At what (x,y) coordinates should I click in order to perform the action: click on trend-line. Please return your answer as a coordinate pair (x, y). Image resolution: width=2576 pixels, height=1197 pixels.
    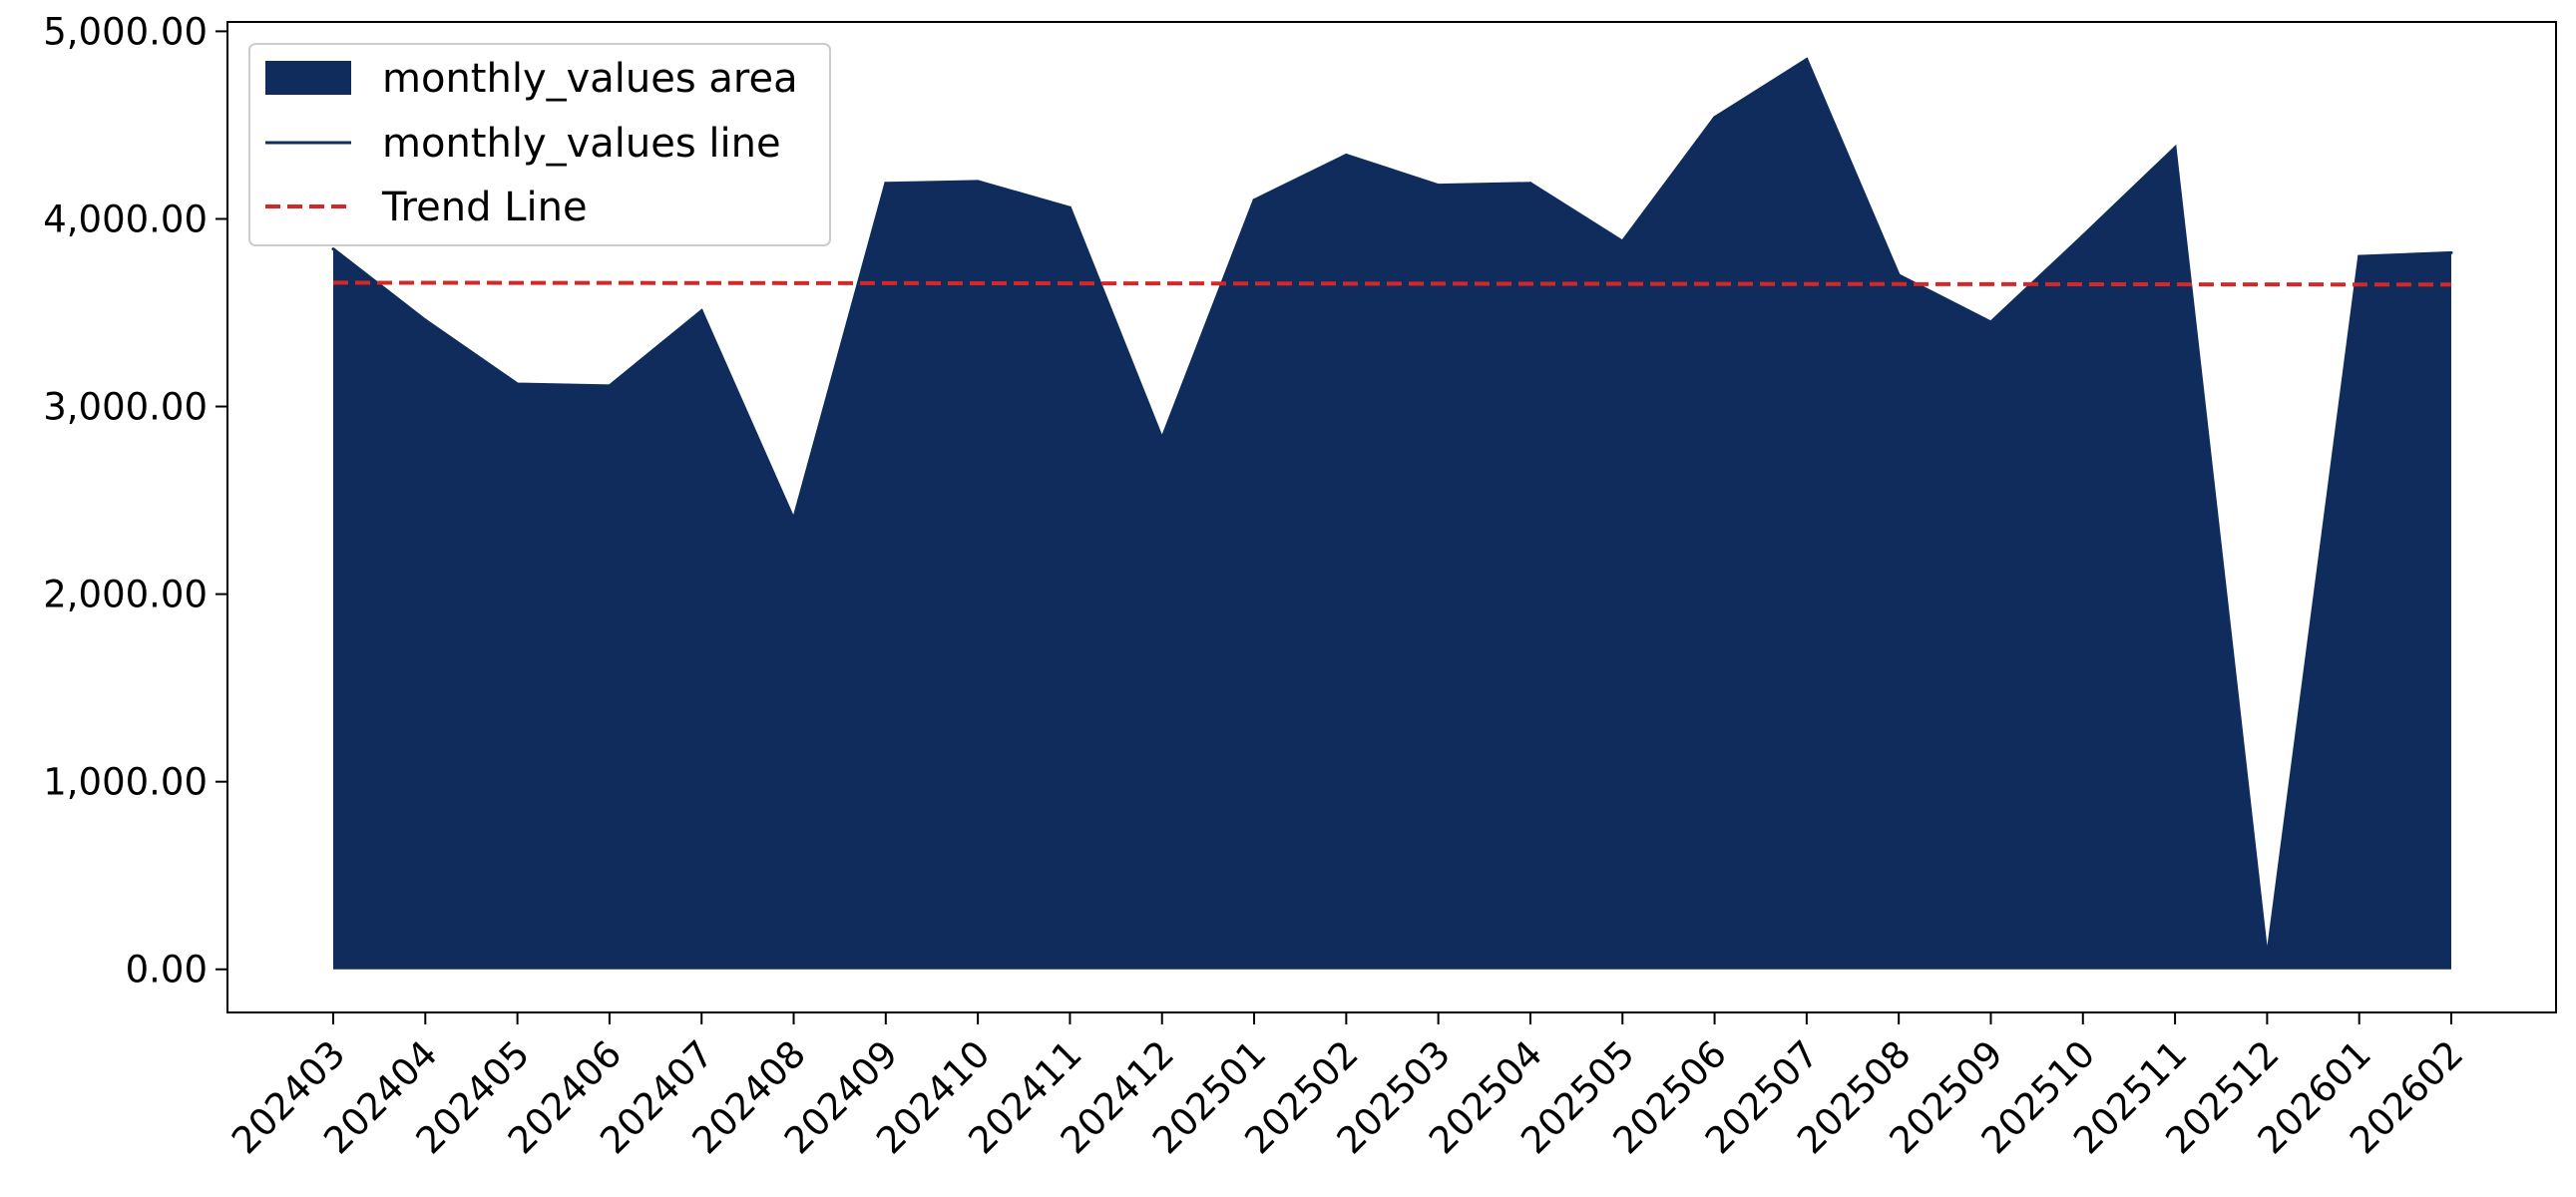
    Looking at the image, I should click on (1392, 283).